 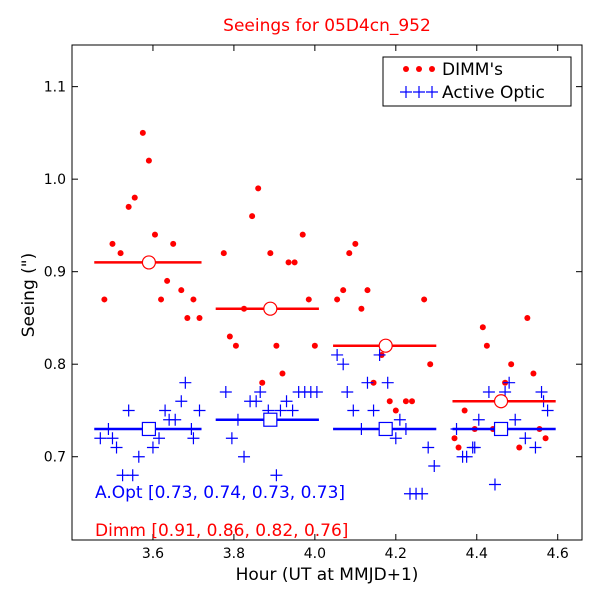 I want to click on legend-label-dimm: DIMM's, so click(x=472, y=70).